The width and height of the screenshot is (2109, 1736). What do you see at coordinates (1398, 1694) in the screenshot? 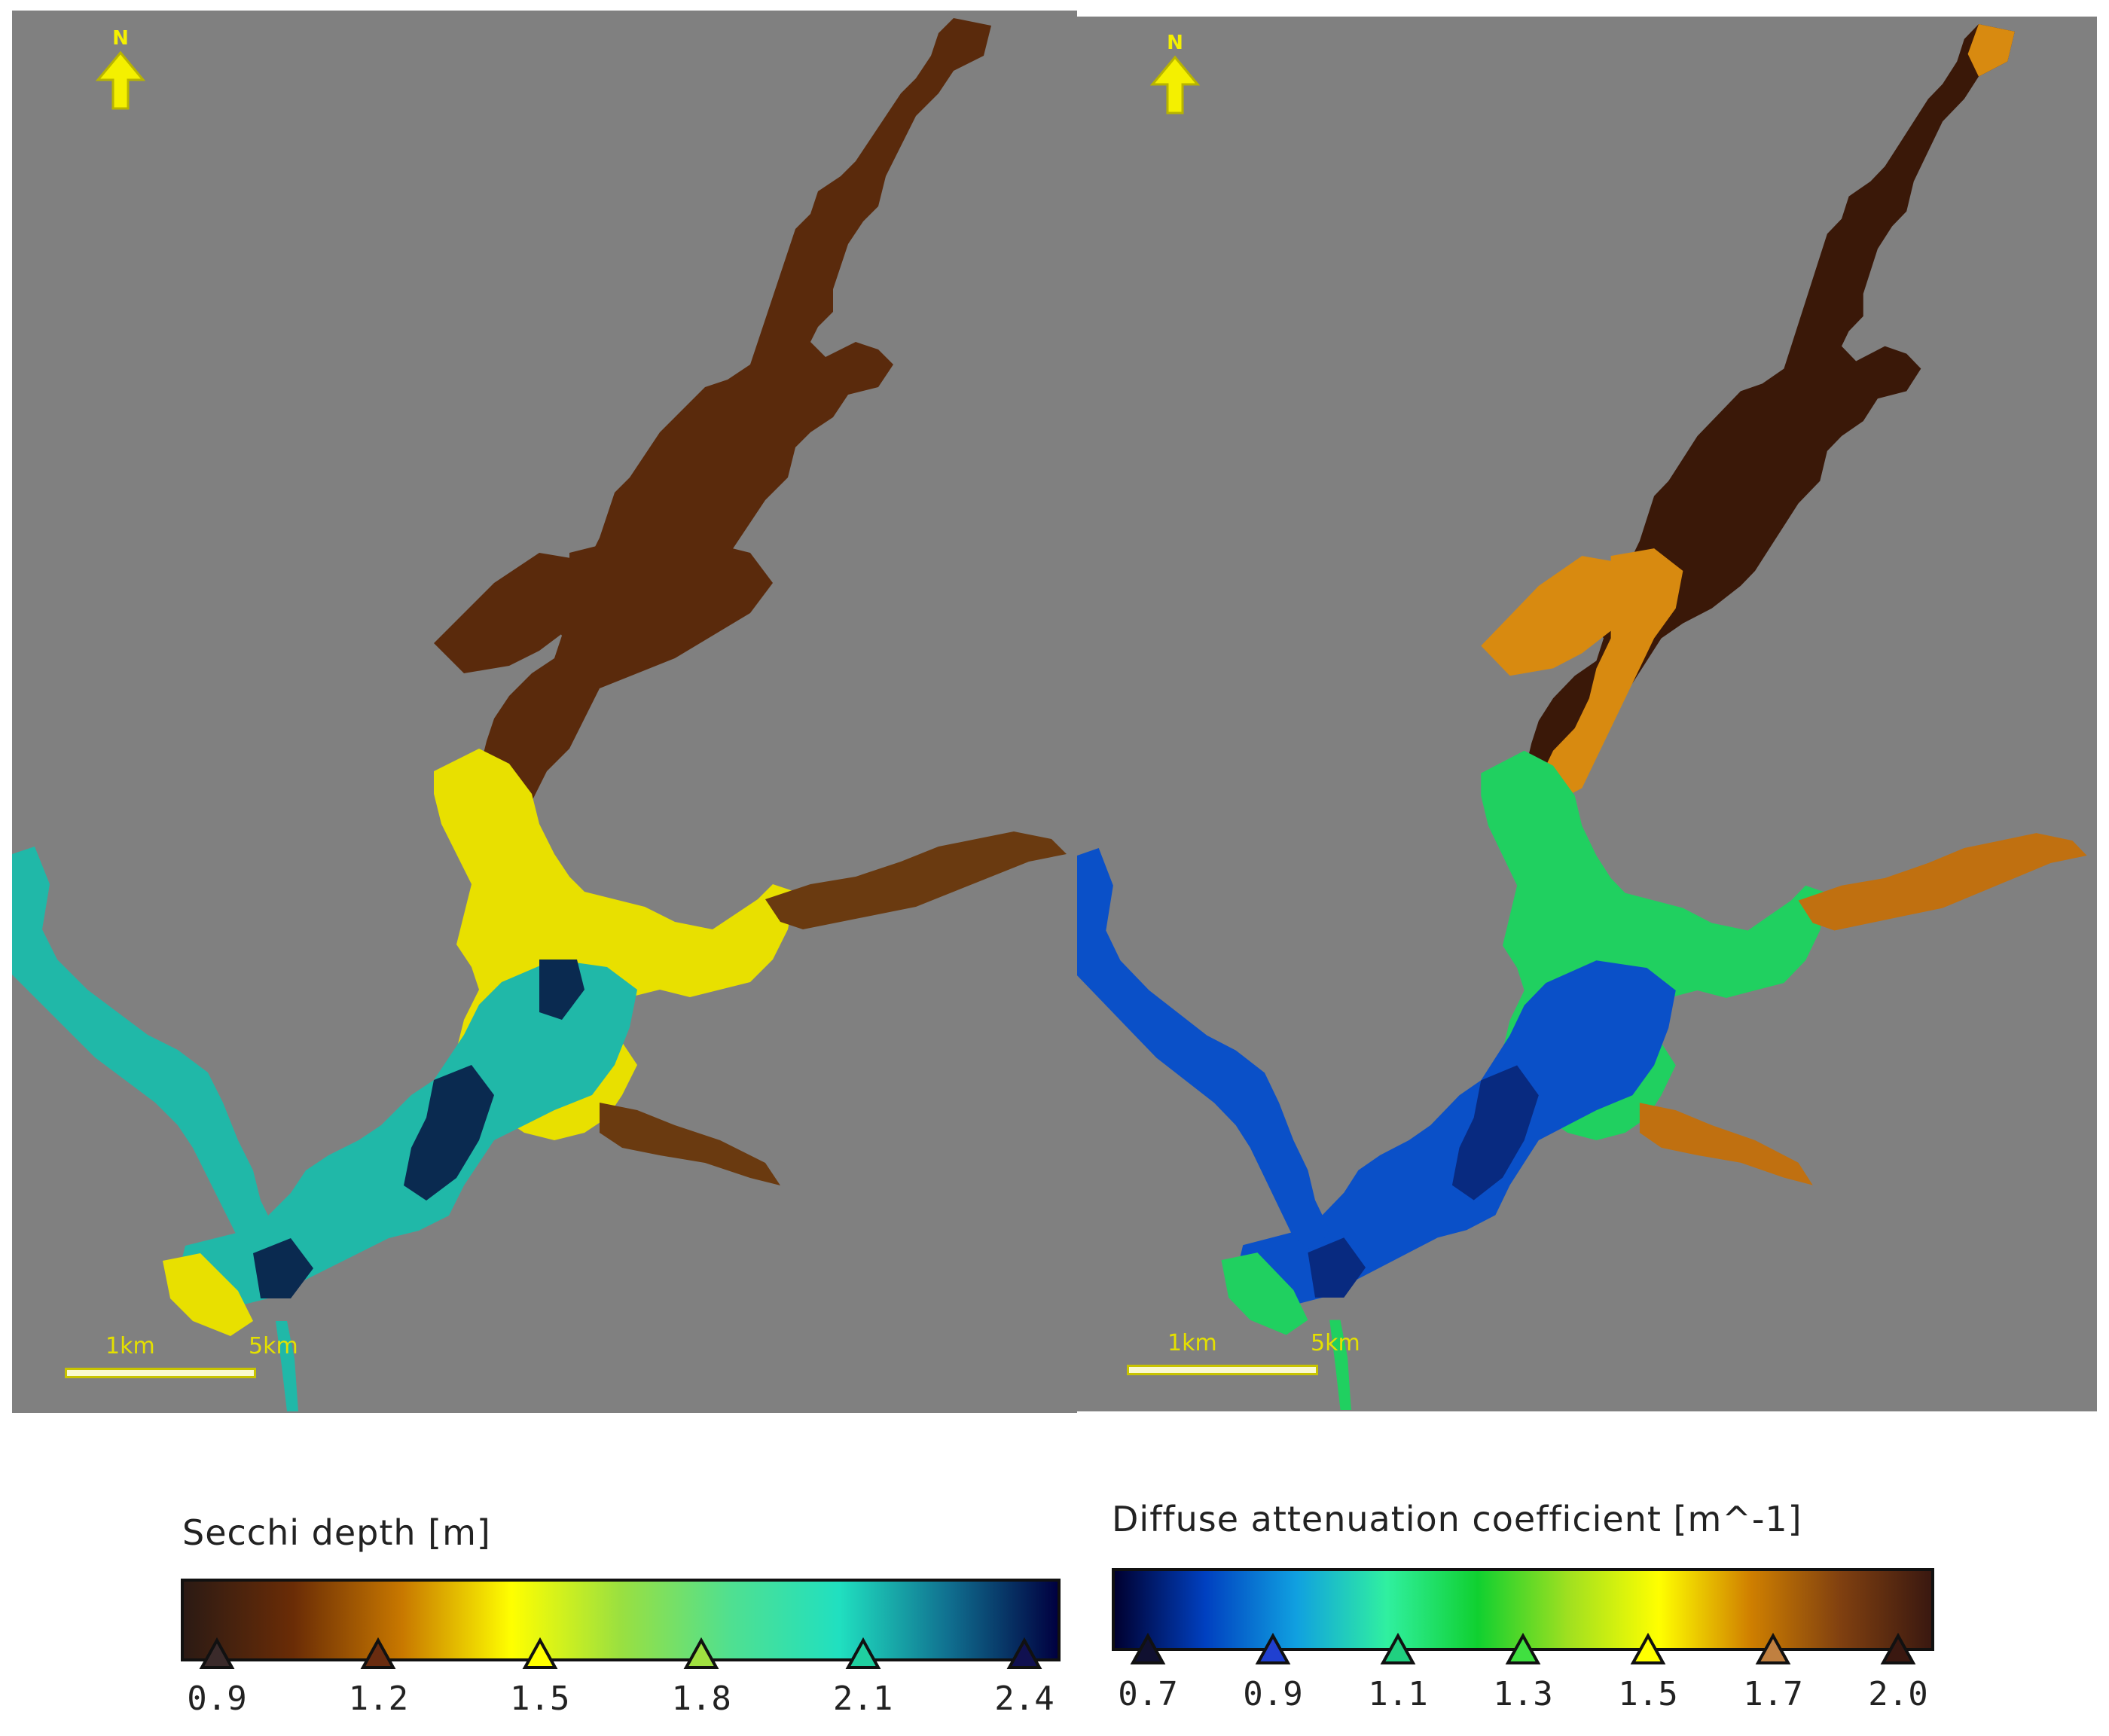
I see `tick-label: 1.1` at bounding box center [1398, 1694].